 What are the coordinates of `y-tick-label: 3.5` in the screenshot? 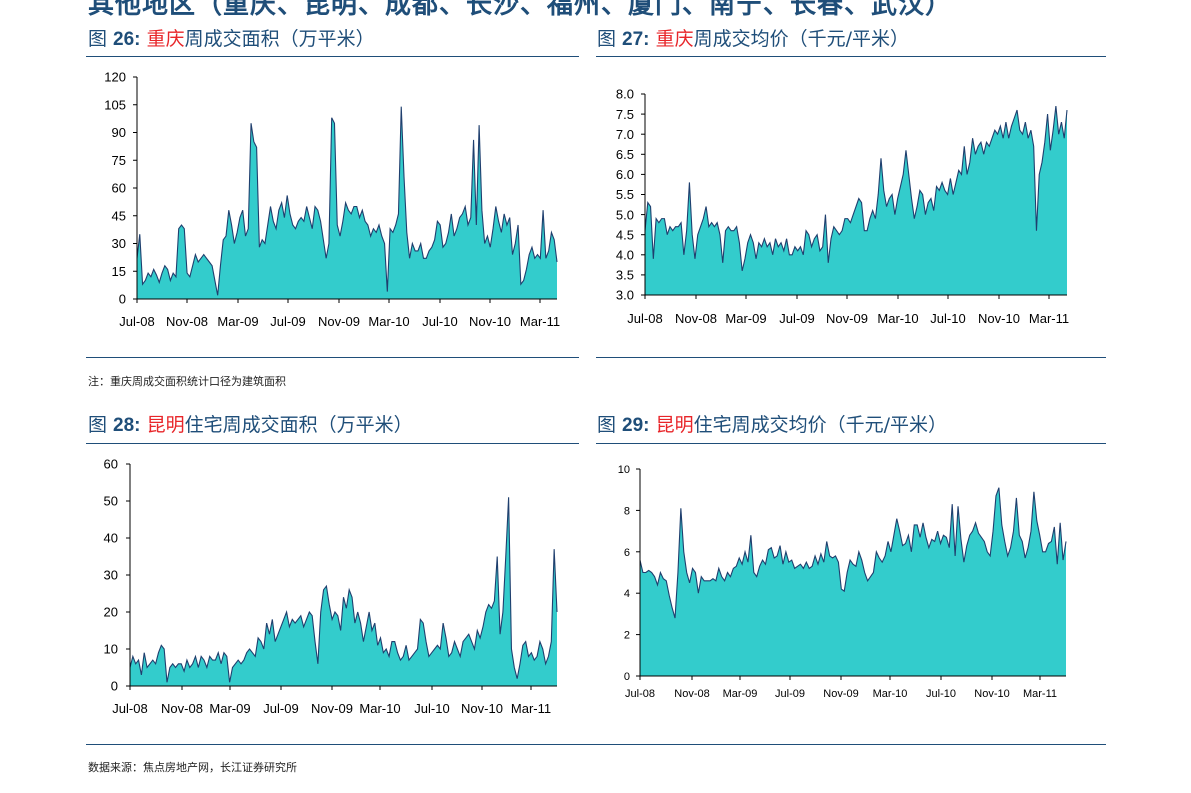 It's located at (625, 275).